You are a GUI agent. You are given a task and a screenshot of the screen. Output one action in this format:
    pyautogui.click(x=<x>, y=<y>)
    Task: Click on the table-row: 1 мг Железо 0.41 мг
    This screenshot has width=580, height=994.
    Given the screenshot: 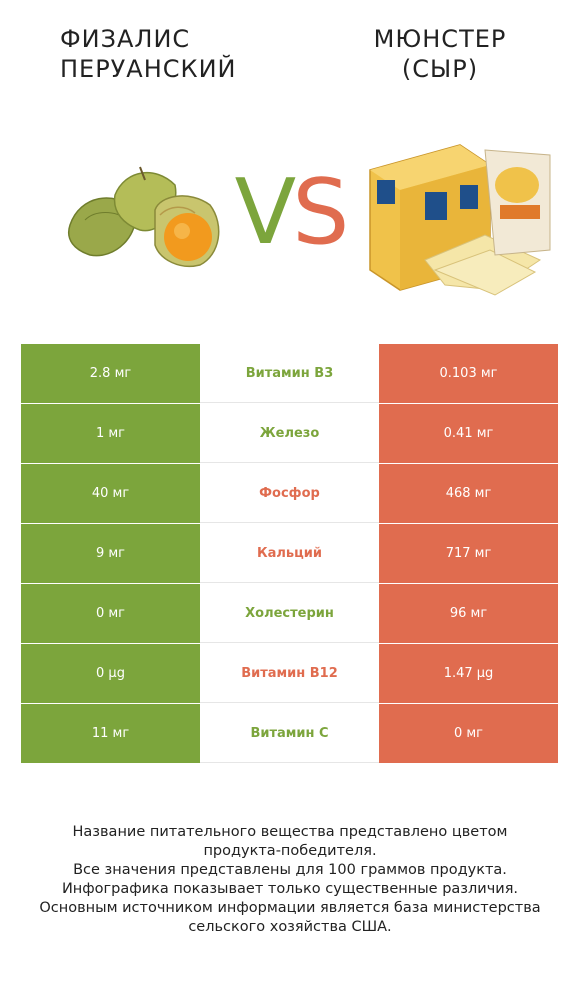 What is the action you would take?
    pyautogui.click(x=289, y=433)
    